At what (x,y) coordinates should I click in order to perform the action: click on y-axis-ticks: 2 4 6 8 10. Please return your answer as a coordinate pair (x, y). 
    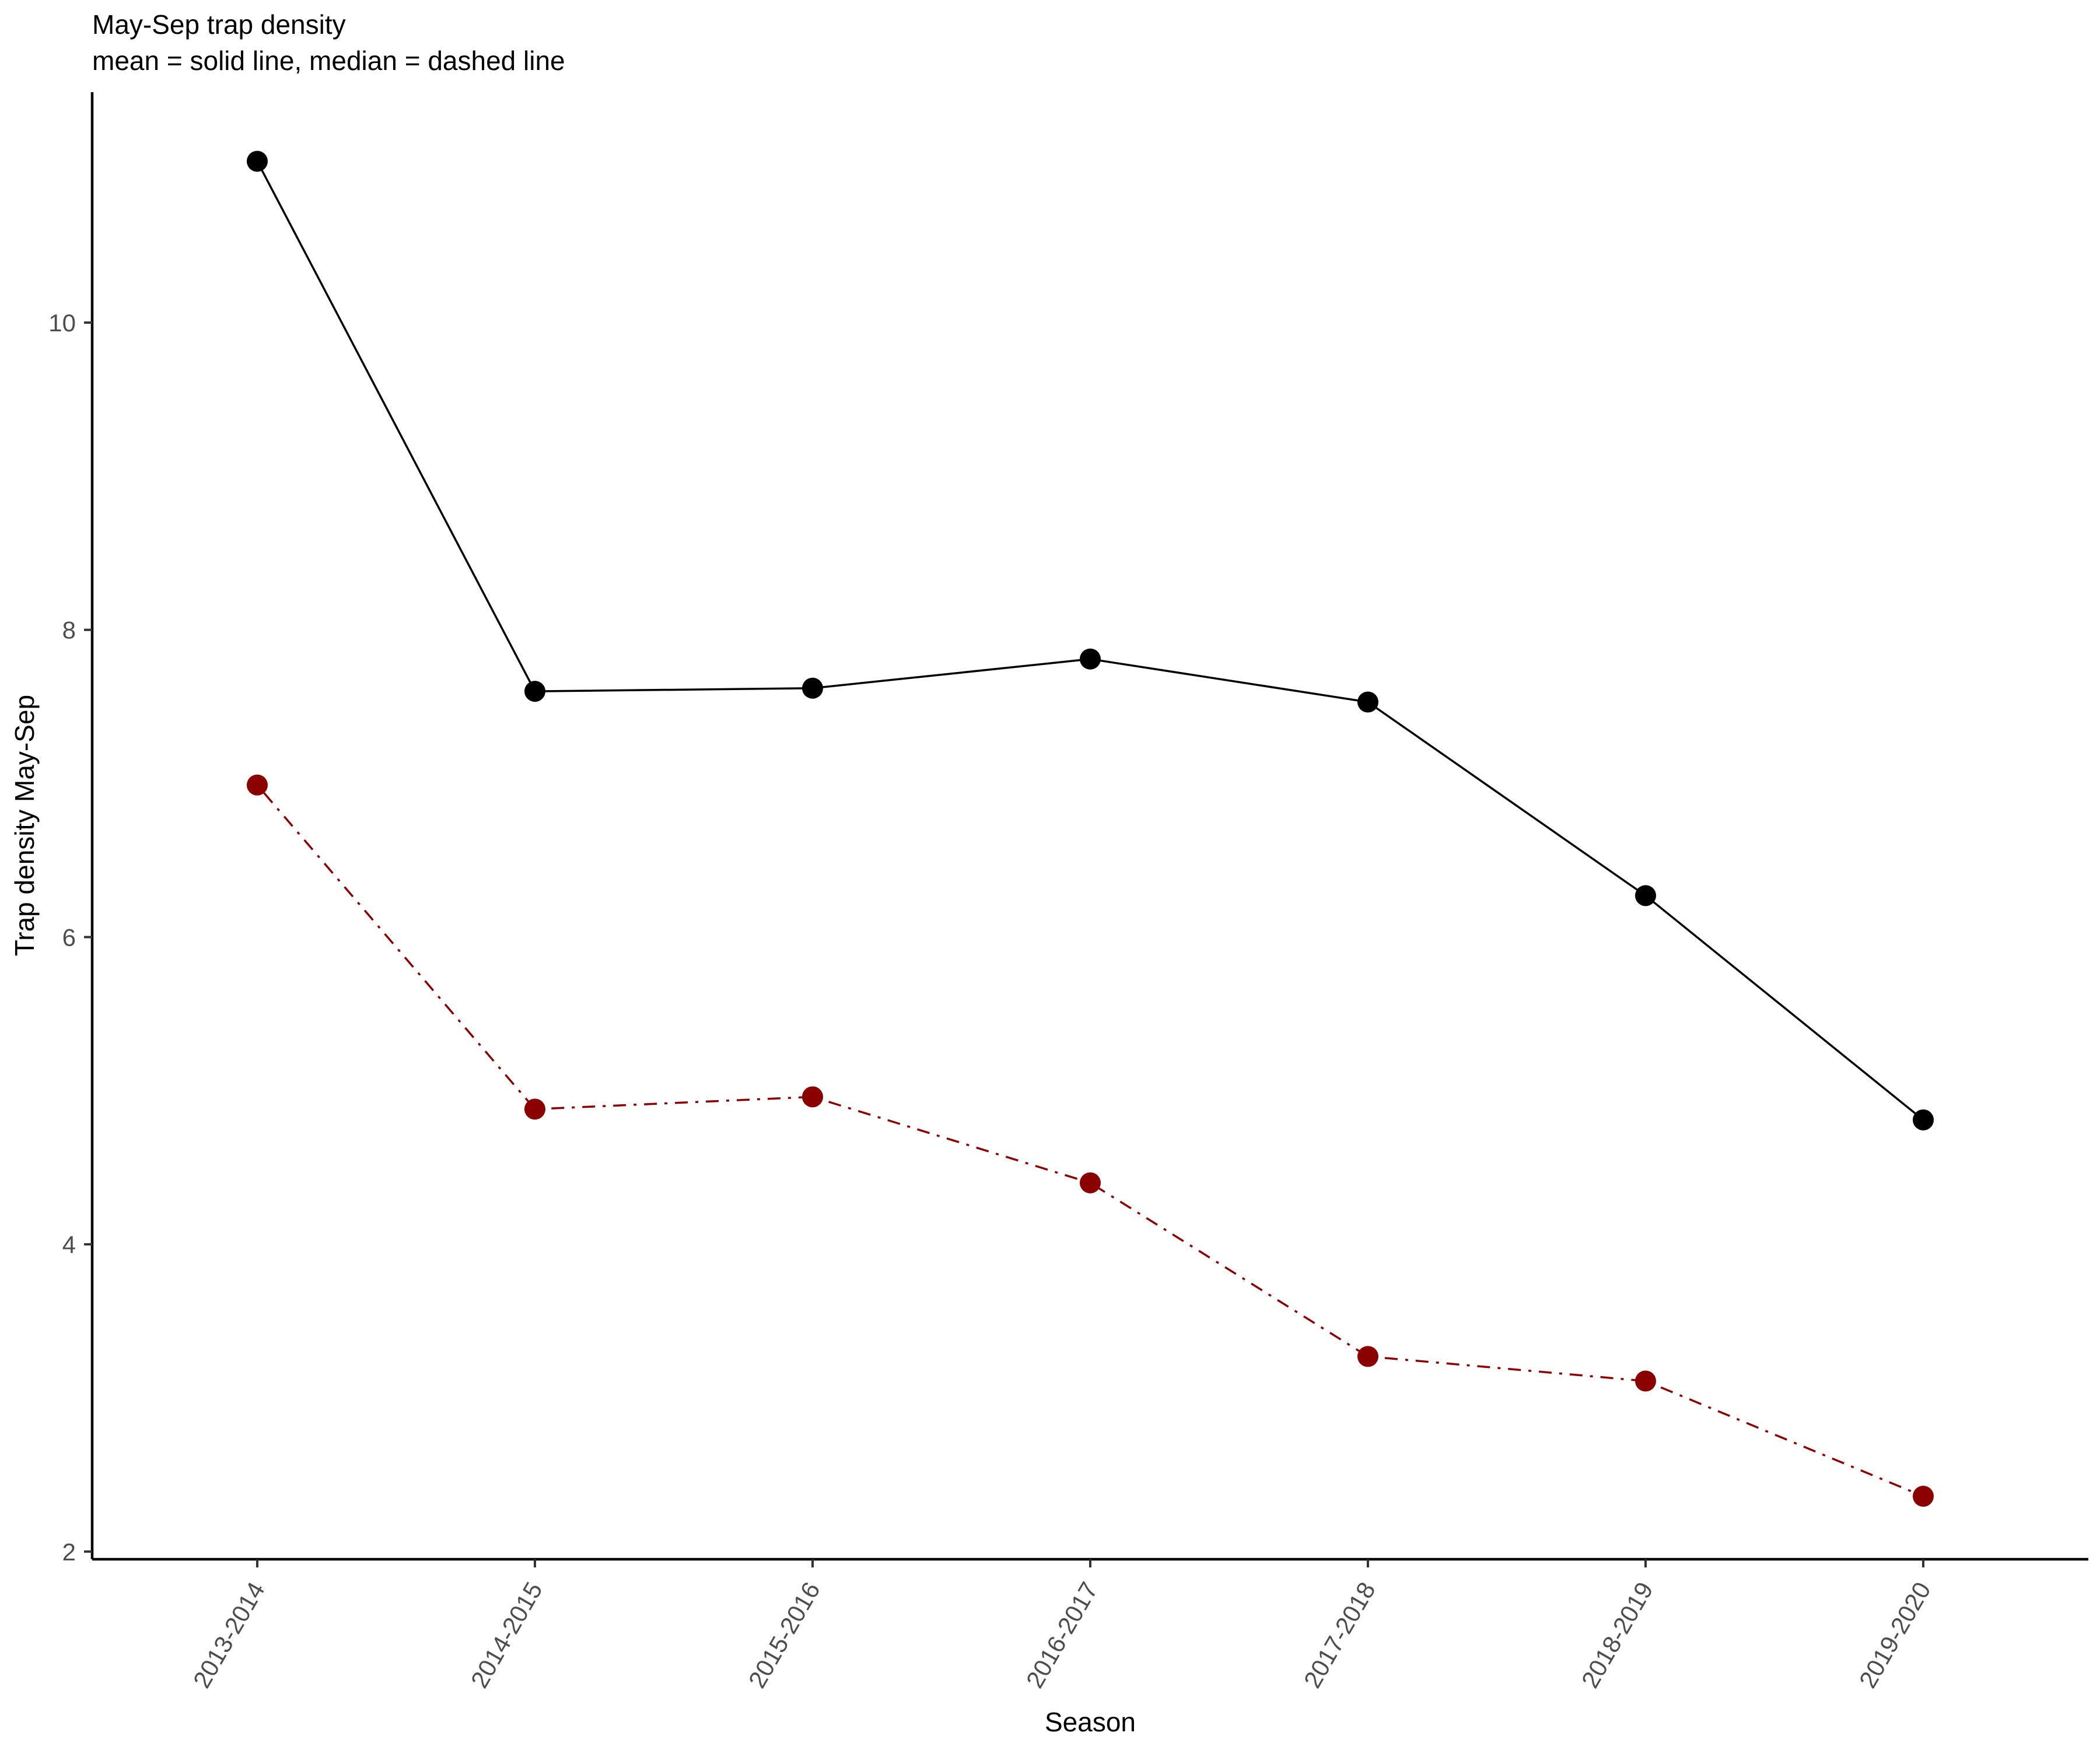
    Looking at the image, I should click on (70, 937).